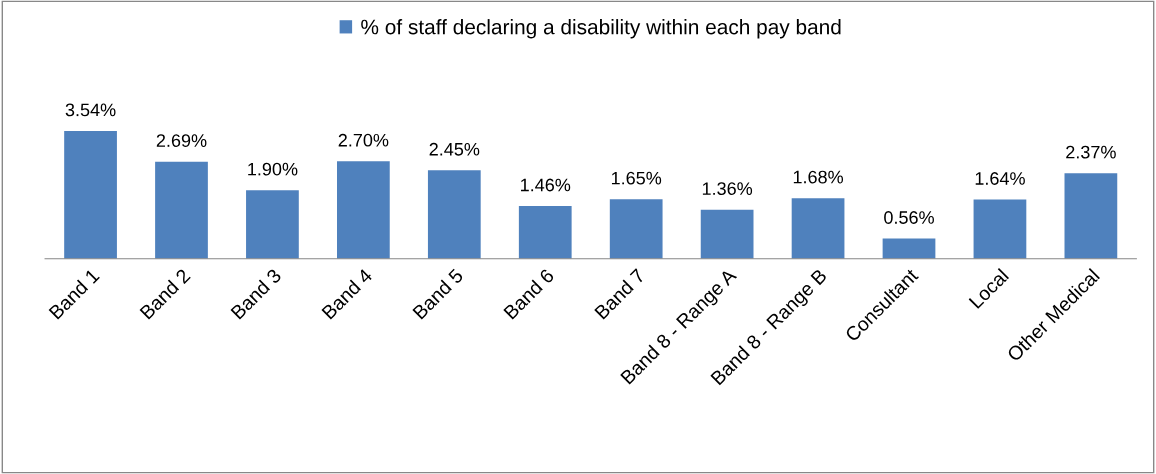 This screenshot has height=474, width=1156. Describe the element at coordinates (909, 217) in the screenshot. I see `data-label: 0.56%` at that location.